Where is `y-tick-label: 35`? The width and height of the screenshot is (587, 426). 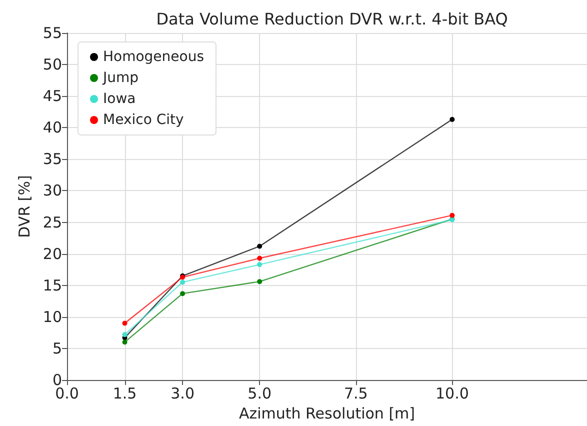
y-tick-label: 35 is located at coordinates (52, 159).